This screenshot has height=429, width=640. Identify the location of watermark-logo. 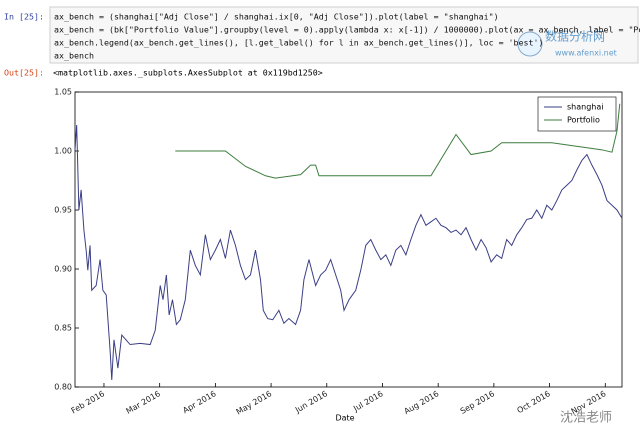
(530, 44).